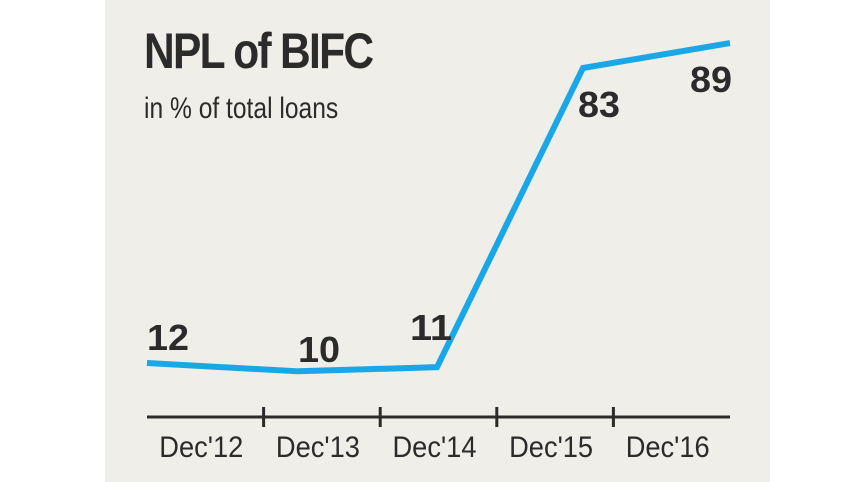 The width and height of the screenshot is (857, 482). I want to click on x-tick-label: Dec'13, so click(318, 447).